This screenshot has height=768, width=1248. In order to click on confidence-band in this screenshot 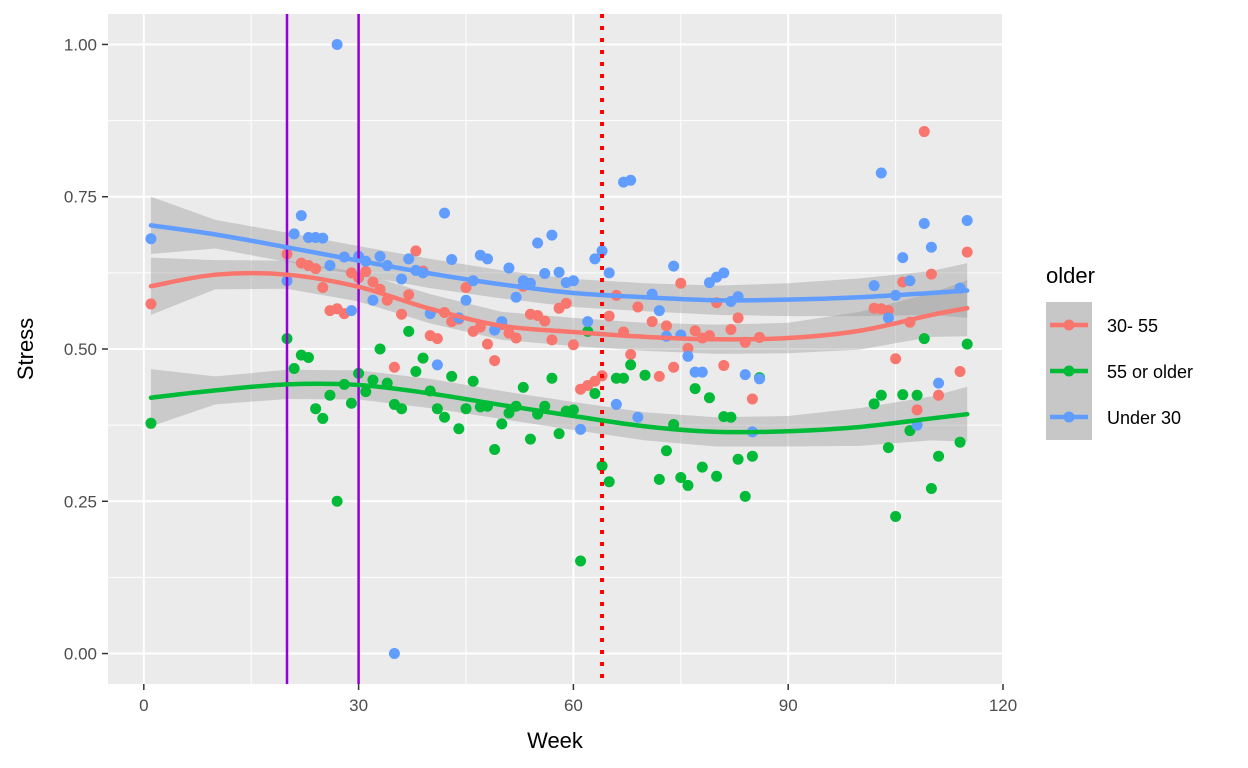, I will do `click(559, 257)`.